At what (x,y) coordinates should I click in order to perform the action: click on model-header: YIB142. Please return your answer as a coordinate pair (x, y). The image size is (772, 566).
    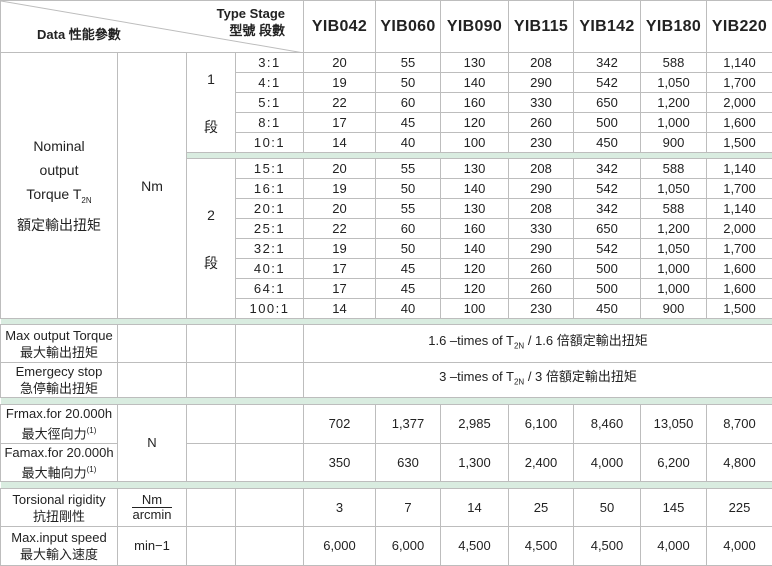
    Looking at the image, I should click on (607, 27).